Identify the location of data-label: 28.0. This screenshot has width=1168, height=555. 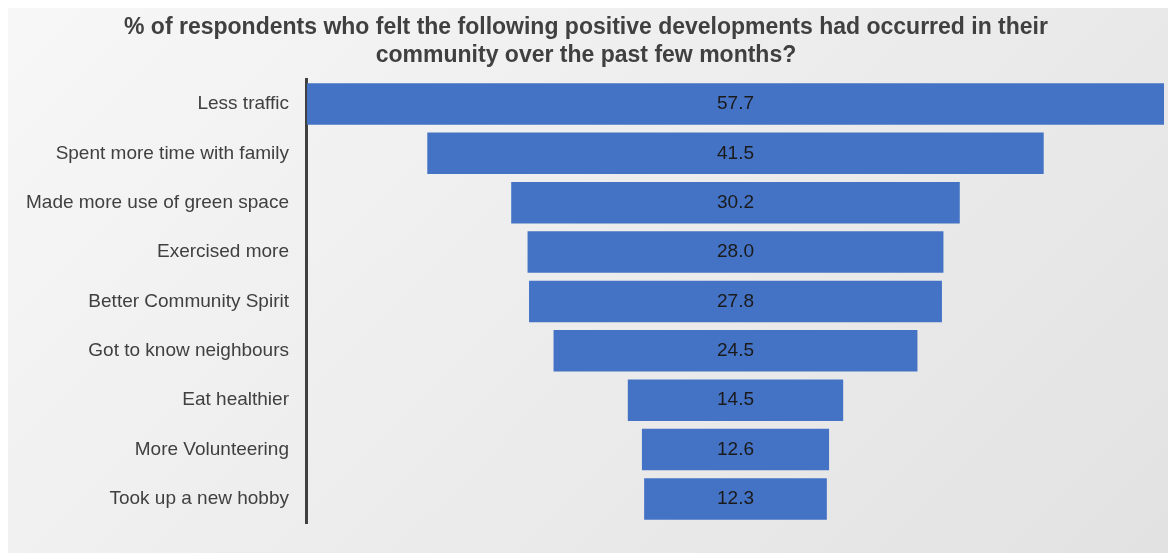
(735, 251).